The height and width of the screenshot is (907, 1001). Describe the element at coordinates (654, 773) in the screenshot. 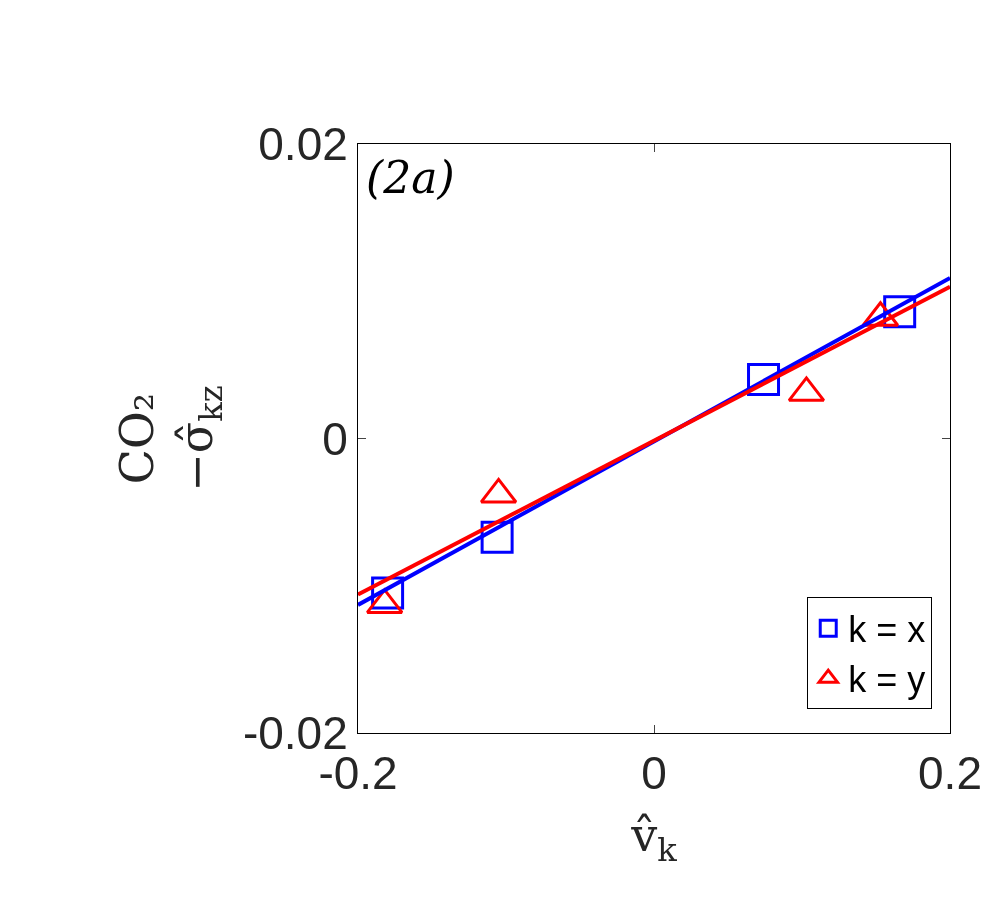

I see `x-tick-label: 0` at that location.